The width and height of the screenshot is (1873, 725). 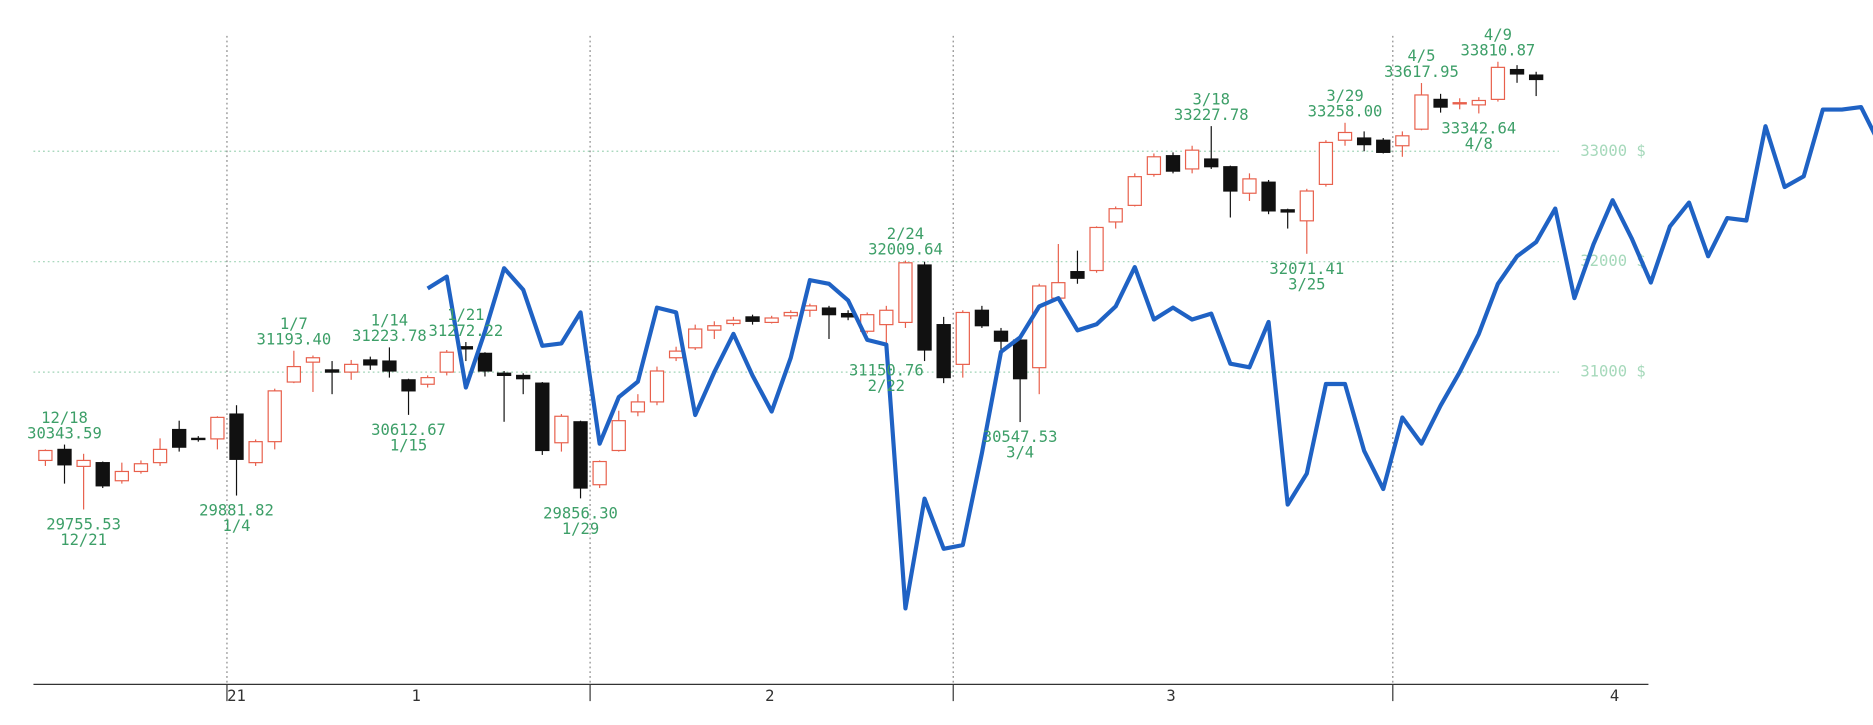 I want to click on annotation-date: 1/15, so click(x=408, y=445).